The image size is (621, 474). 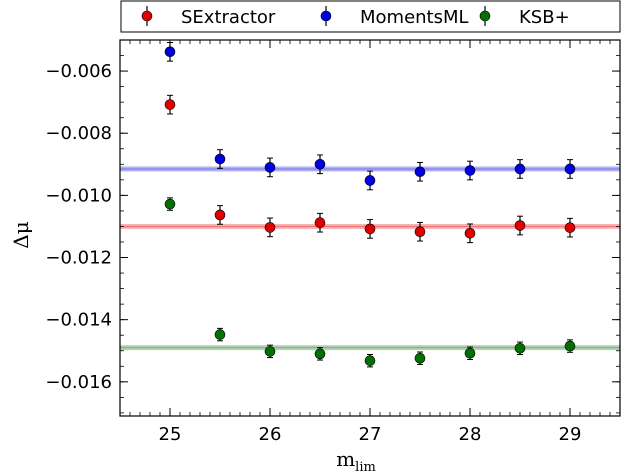 I want to click on x-tick-label: 26, so click(x=270, y=434).